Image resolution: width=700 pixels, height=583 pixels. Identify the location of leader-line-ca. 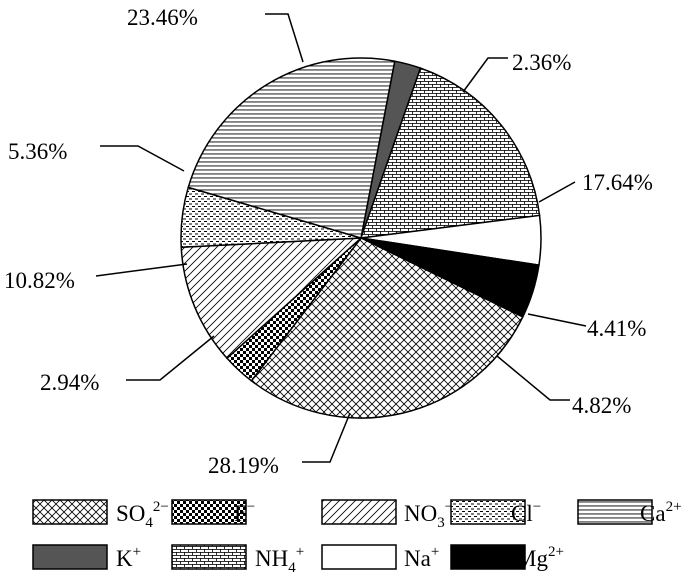
(284, 38).